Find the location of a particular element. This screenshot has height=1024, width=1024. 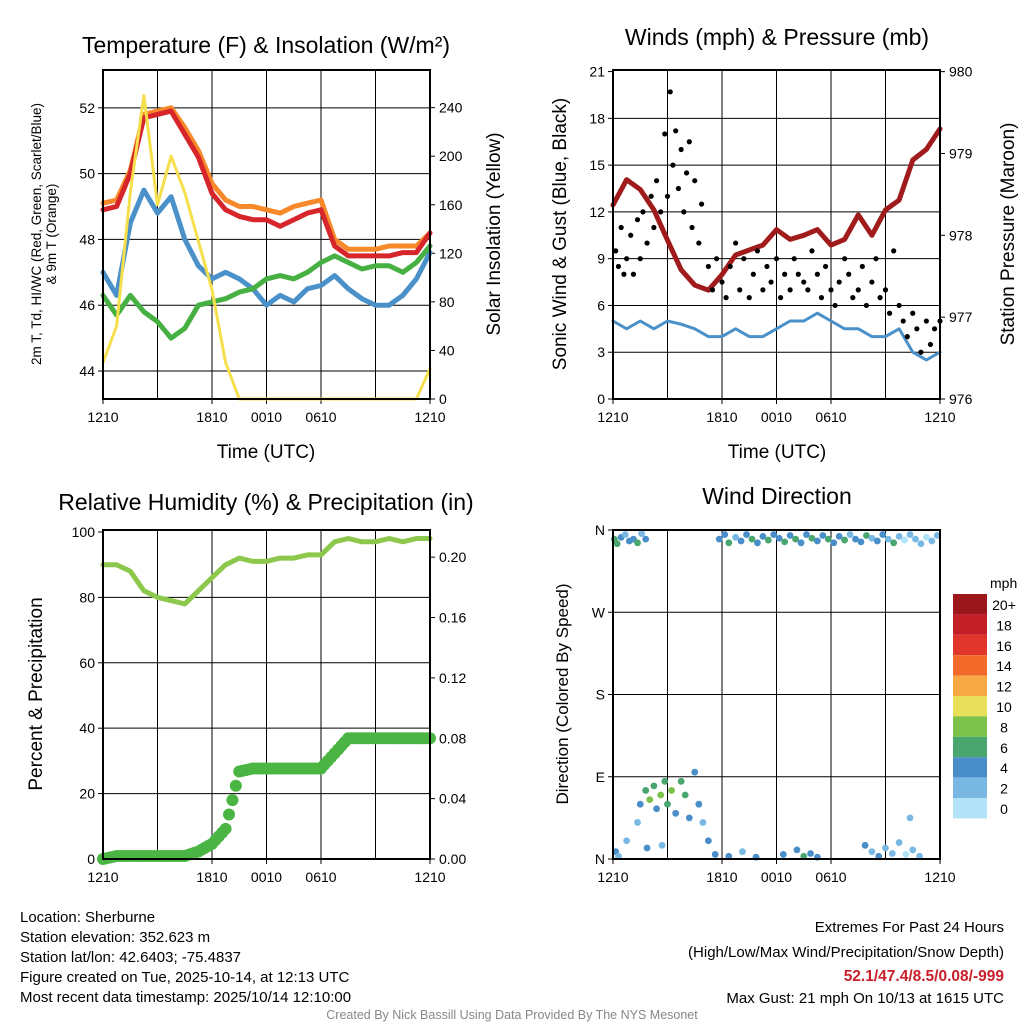

wind-ytick-right-label: 978 is located at coordinates (961, 235).